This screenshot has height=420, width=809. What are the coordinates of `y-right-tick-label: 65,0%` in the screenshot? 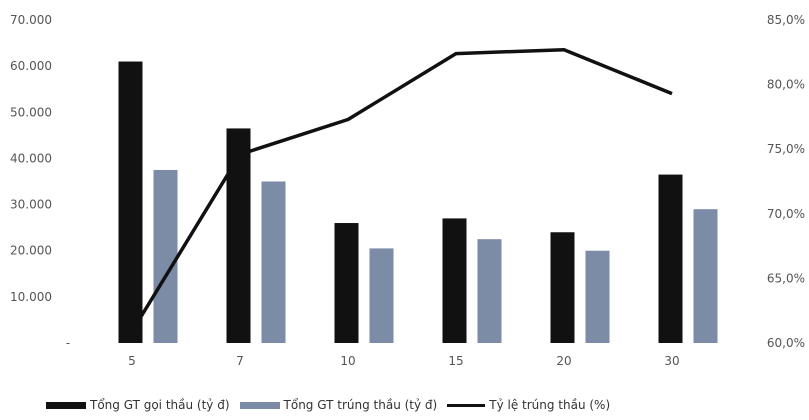 It's located at (786, 278).